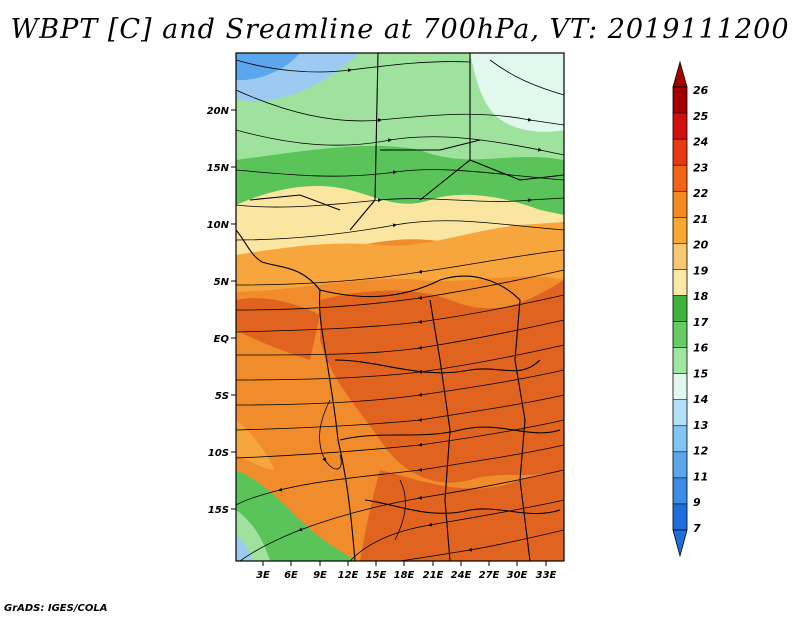 The height and width of the screenshot is (618, 800). I want to click on lat-label: EQ, so click(222, 339).